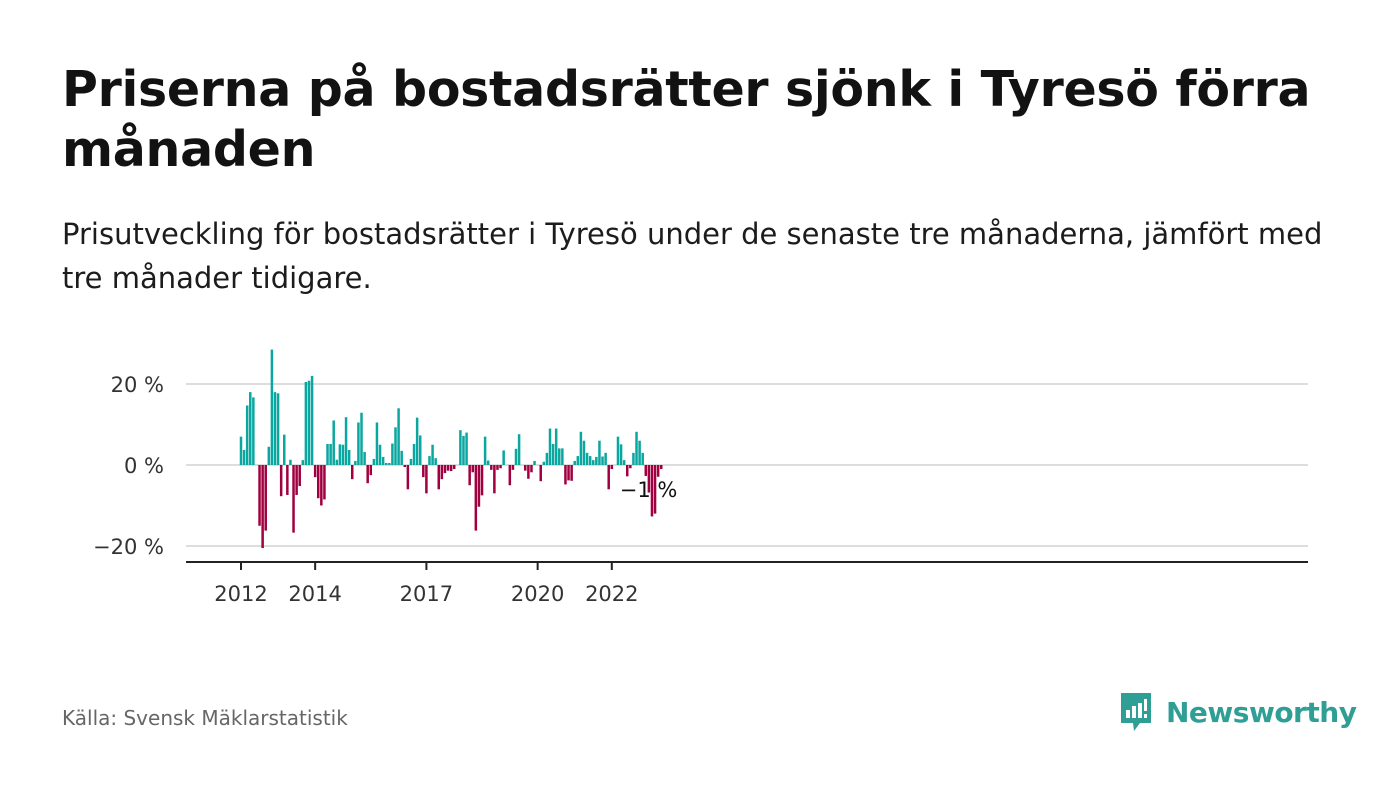 The width and height of the screenshot is (1400, 794). Describe the element at coordinates (240, 594) in the screenshot. I see `x-tick-label: 2012` at that location.